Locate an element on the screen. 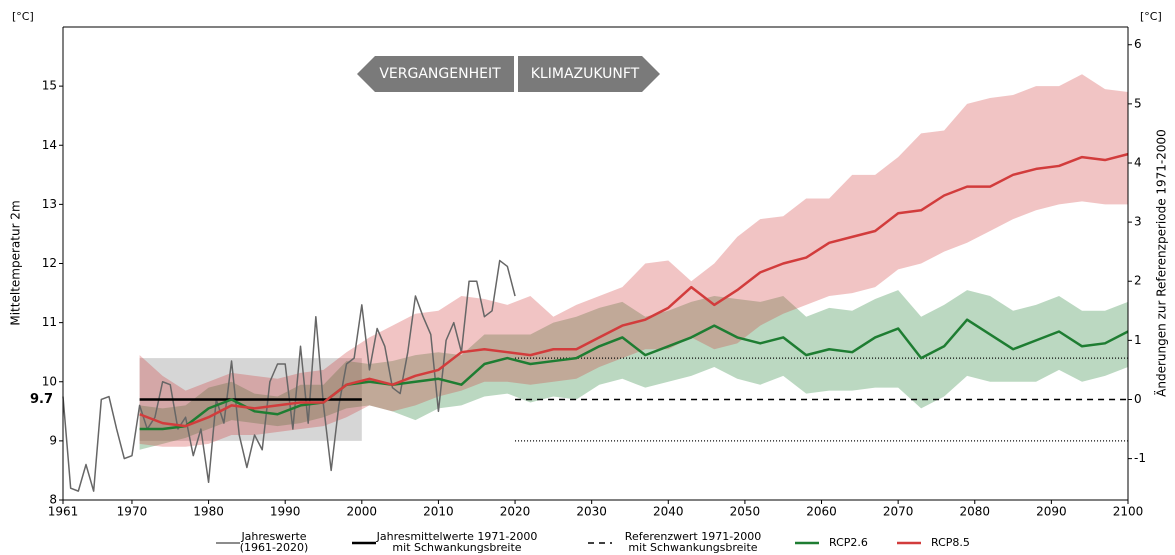 The image size is (1175, 555). y-tick-label: 14 is located at coordinates (49, 145).